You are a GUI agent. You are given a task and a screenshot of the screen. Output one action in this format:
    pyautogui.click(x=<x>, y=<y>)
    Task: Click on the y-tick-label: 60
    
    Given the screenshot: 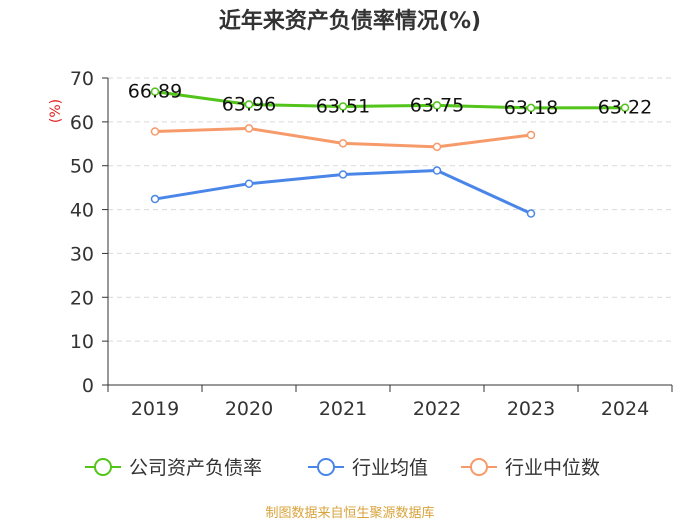 What is the action you would take?
    pyautogui.click(x=82, y=123)
    